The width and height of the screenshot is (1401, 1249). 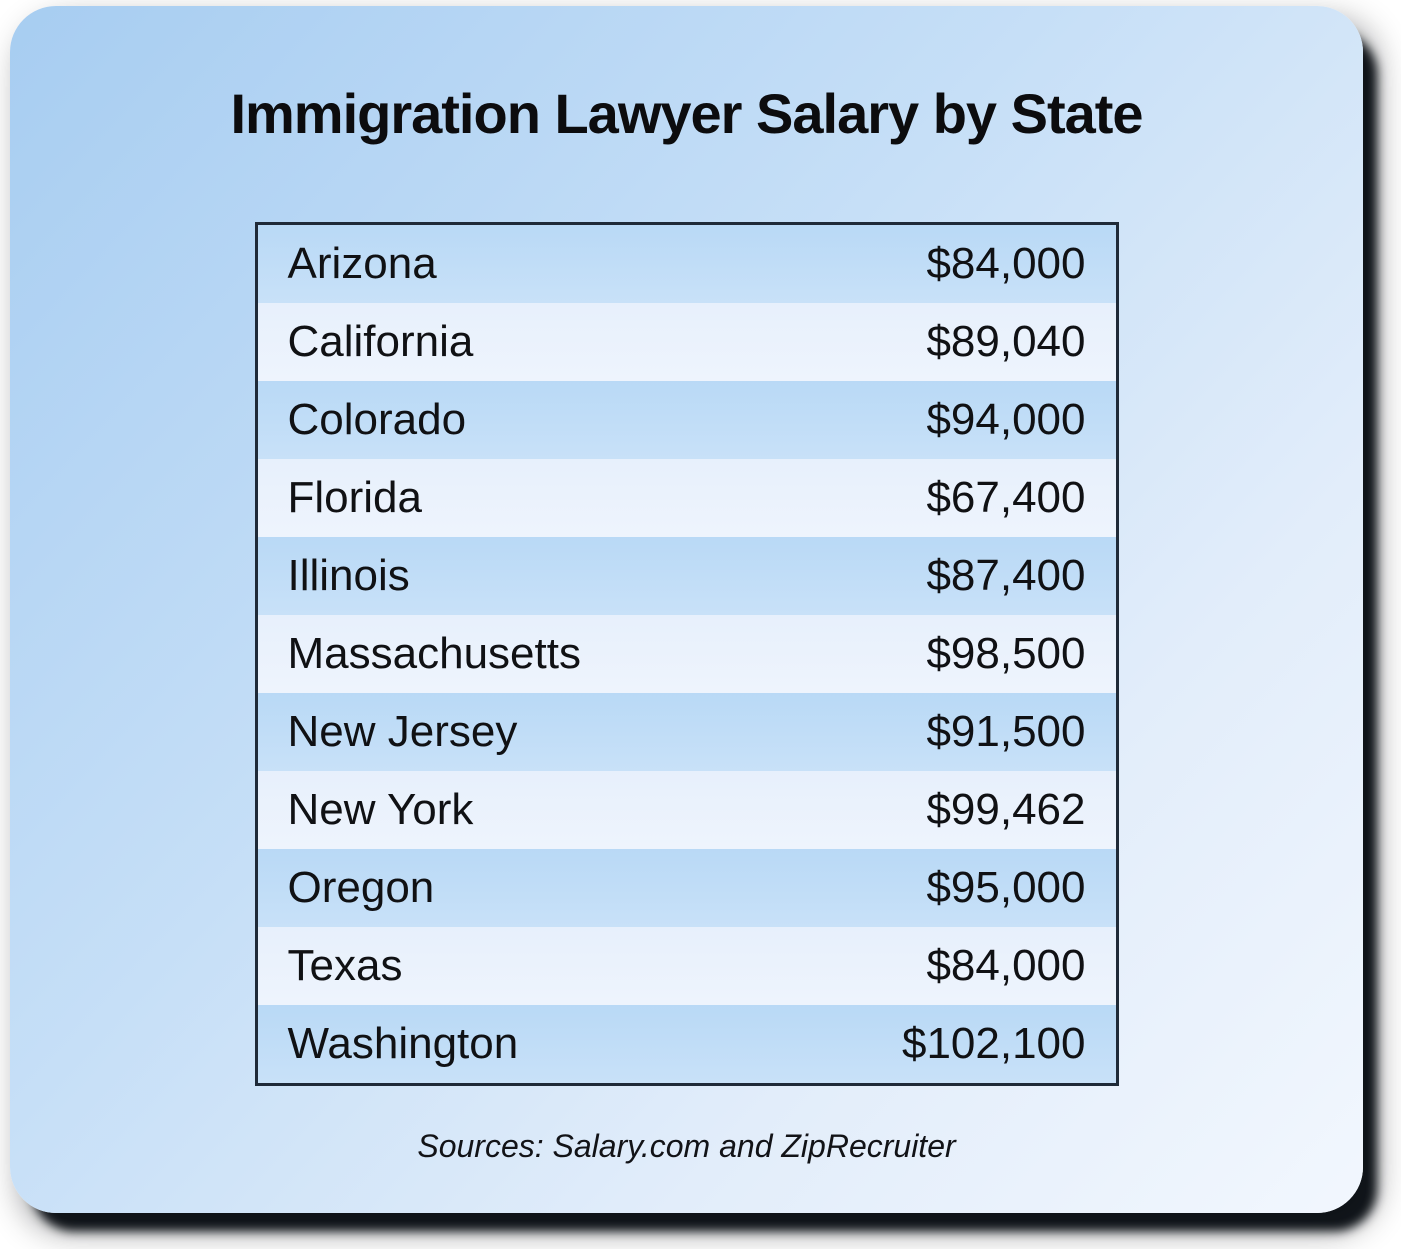 I want to click on table-row: Florida $67,400, so click(x=686, y=498).